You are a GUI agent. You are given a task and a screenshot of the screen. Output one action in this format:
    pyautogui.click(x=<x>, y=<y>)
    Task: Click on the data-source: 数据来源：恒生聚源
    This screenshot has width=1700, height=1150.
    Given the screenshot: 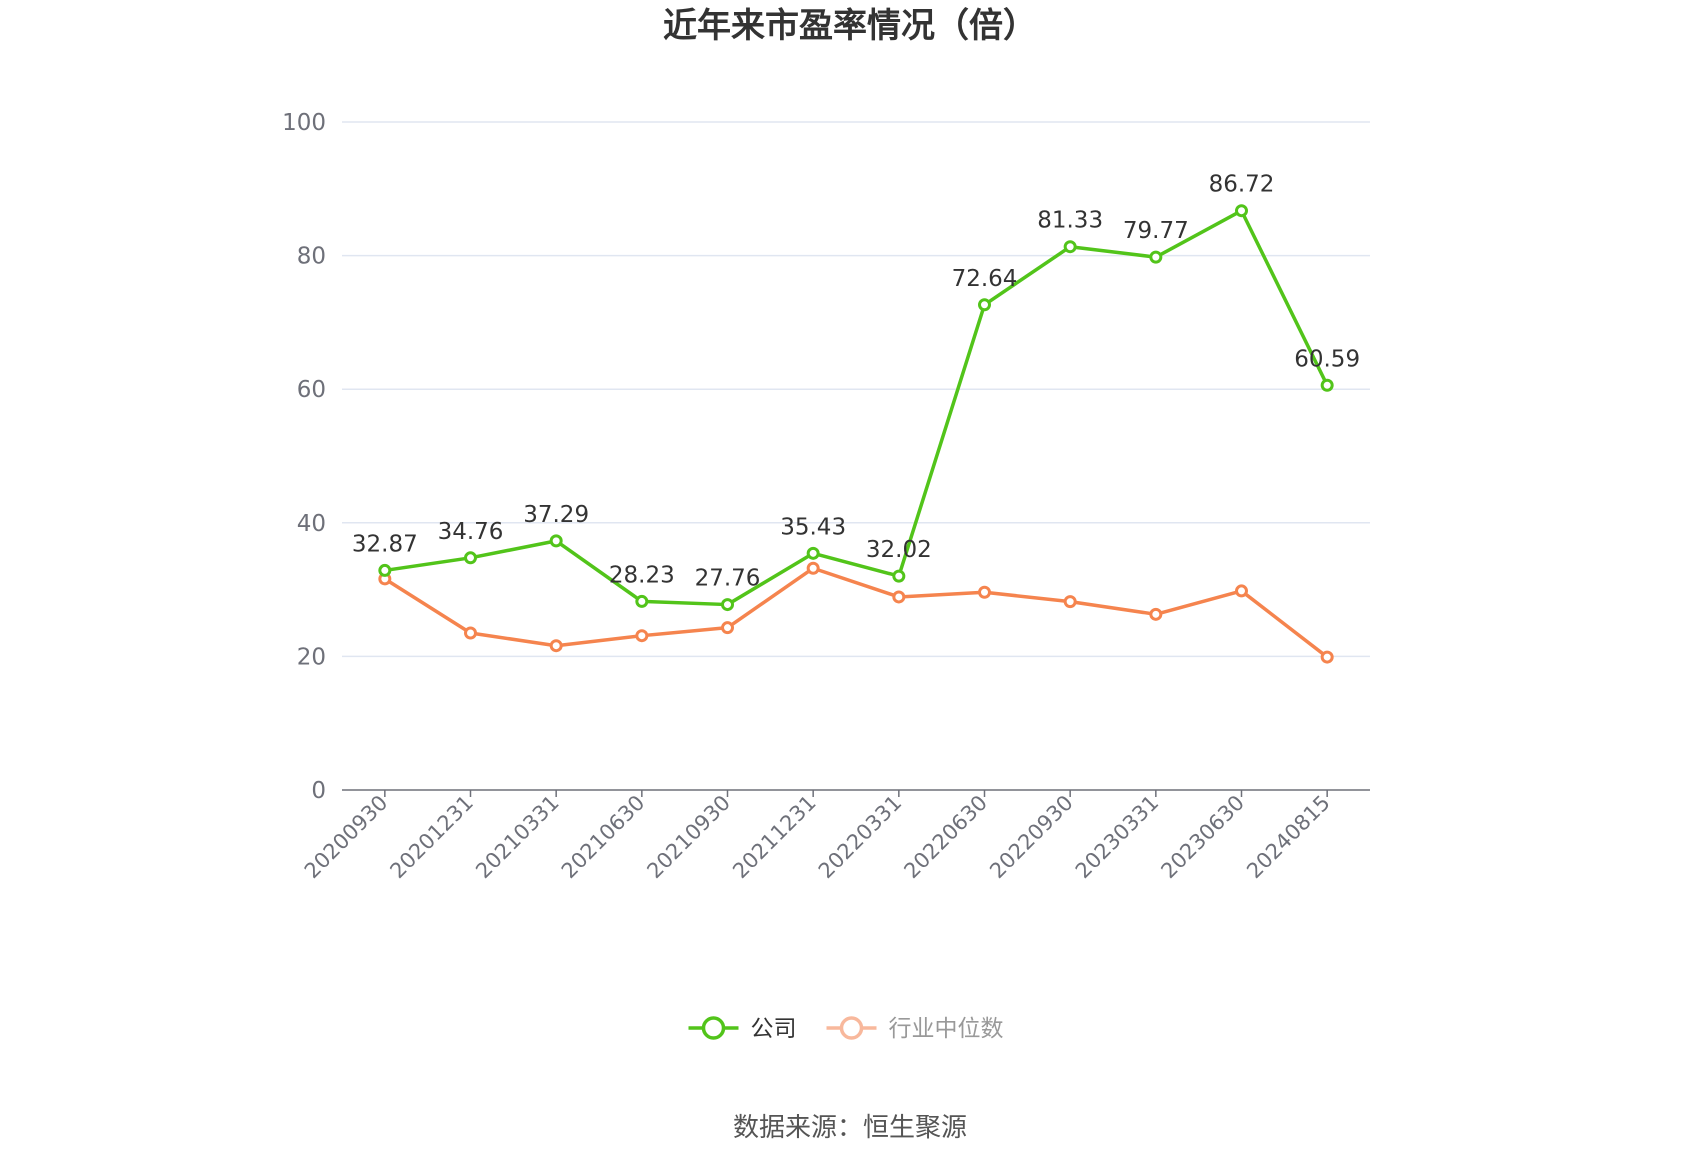 What is the action you would take?
    pyautogui.click(x=850, y=1128)
    